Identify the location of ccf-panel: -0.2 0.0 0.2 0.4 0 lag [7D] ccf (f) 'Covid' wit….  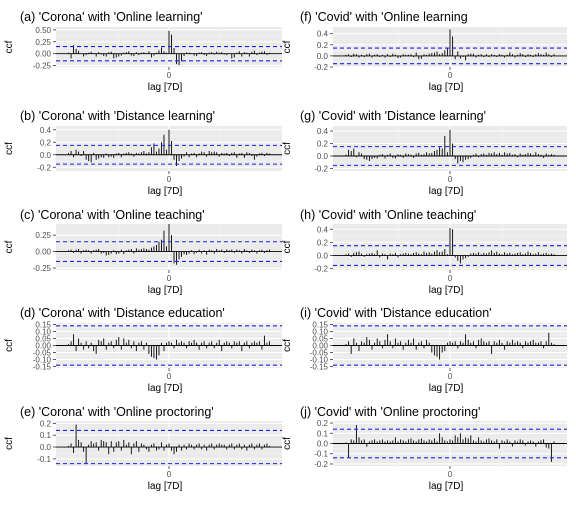
(424, 51).